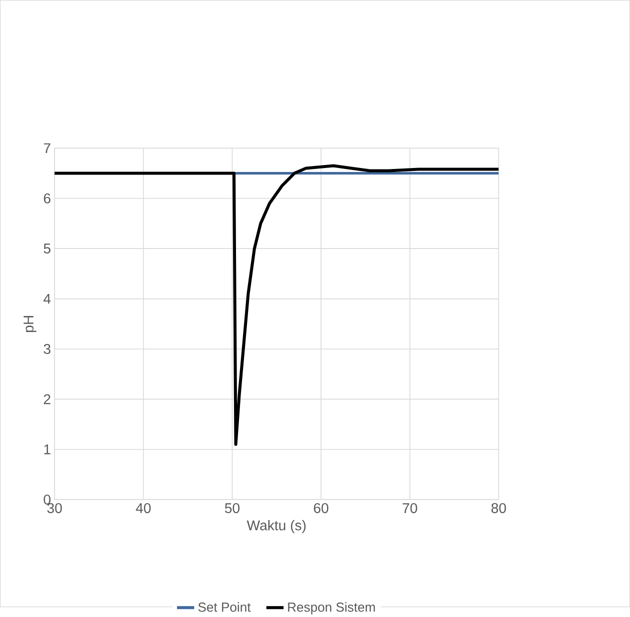  I want to click on y-tick-label: 5, so click(47, 249).